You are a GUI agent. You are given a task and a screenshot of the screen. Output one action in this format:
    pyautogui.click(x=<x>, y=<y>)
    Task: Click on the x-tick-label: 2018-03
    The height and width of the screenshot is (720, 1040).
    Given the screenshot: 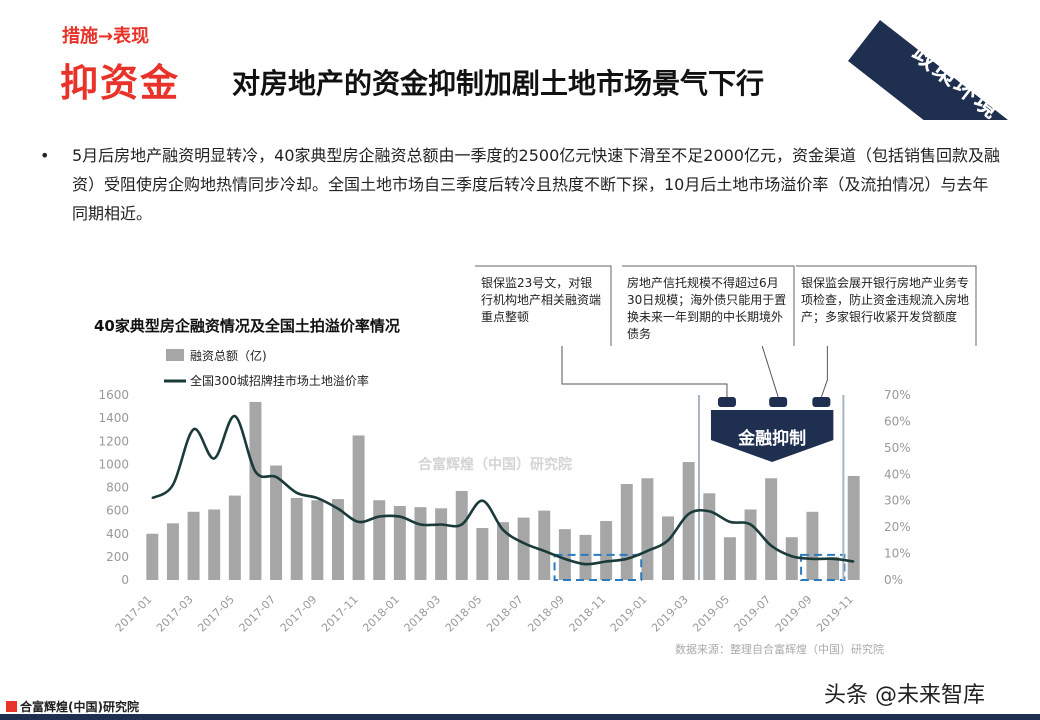 What is the action you would take?
    pyautogui.click(x=423, y=614)
    